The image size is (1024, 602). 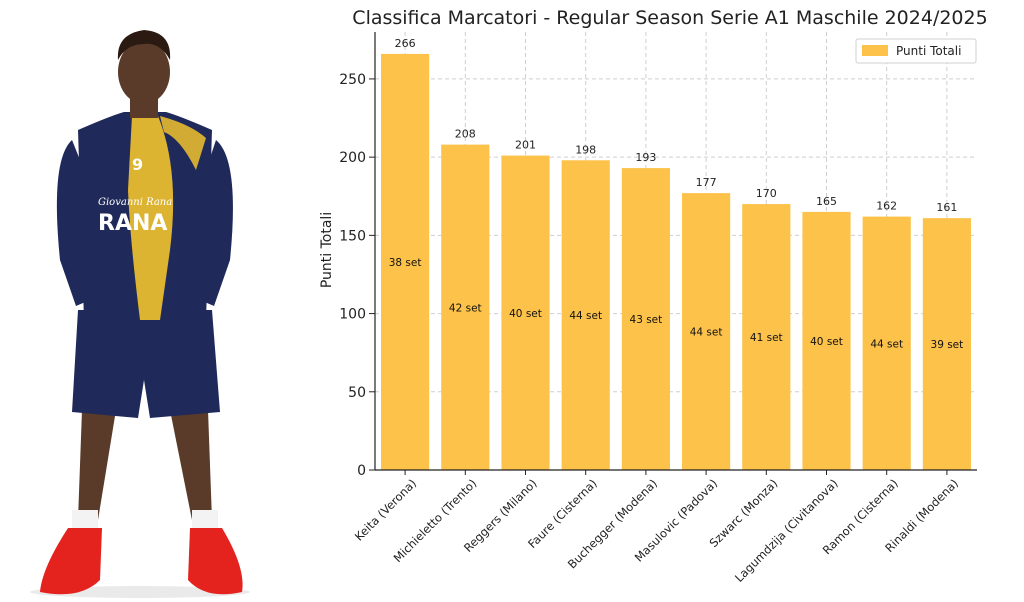 I want to click on sponsor-script: Giovanni Rana, so click(x=135, y=202).